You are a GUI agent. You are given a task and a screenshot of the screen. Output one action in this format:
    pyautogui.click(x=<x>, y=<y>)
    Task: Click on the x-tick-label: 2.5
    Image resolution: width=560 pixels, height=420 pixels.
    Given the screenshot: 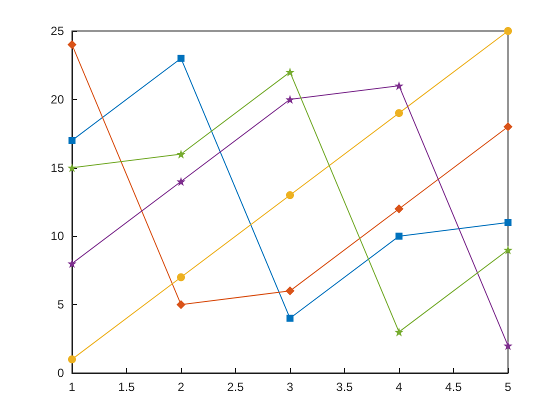 What is the action you would take?
    pyautogui.click(x=235, y=387)
    